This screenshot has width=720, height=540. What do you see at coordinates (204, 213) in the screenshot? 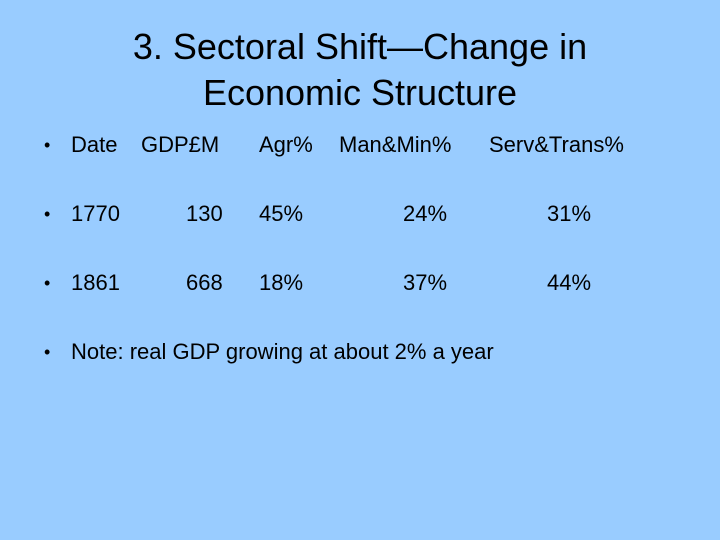
I see `cell-gdp: 130` at bounding box center [204, 213].